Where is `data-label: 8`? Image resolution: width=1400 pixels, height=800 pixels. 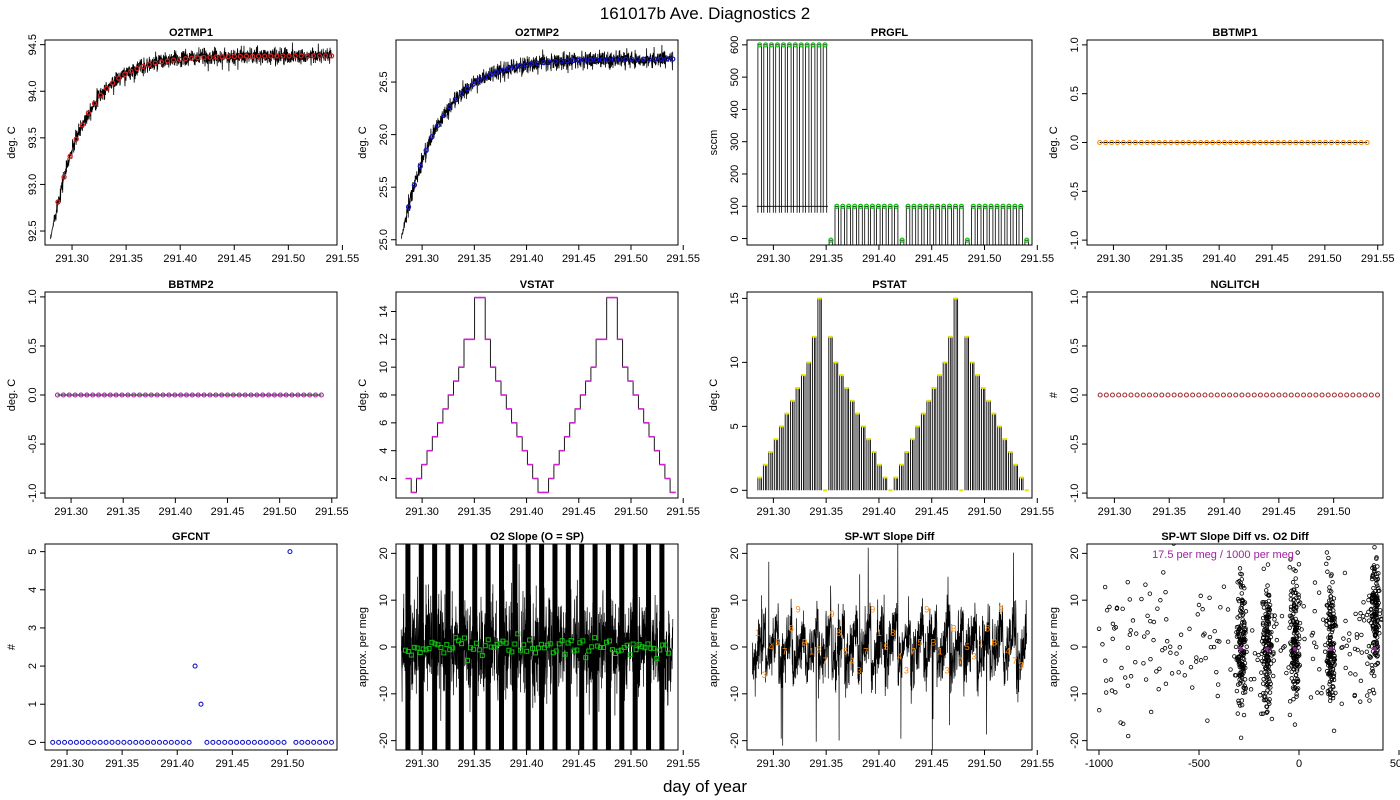 data-label: 8 is located at coordinates (892, 633).